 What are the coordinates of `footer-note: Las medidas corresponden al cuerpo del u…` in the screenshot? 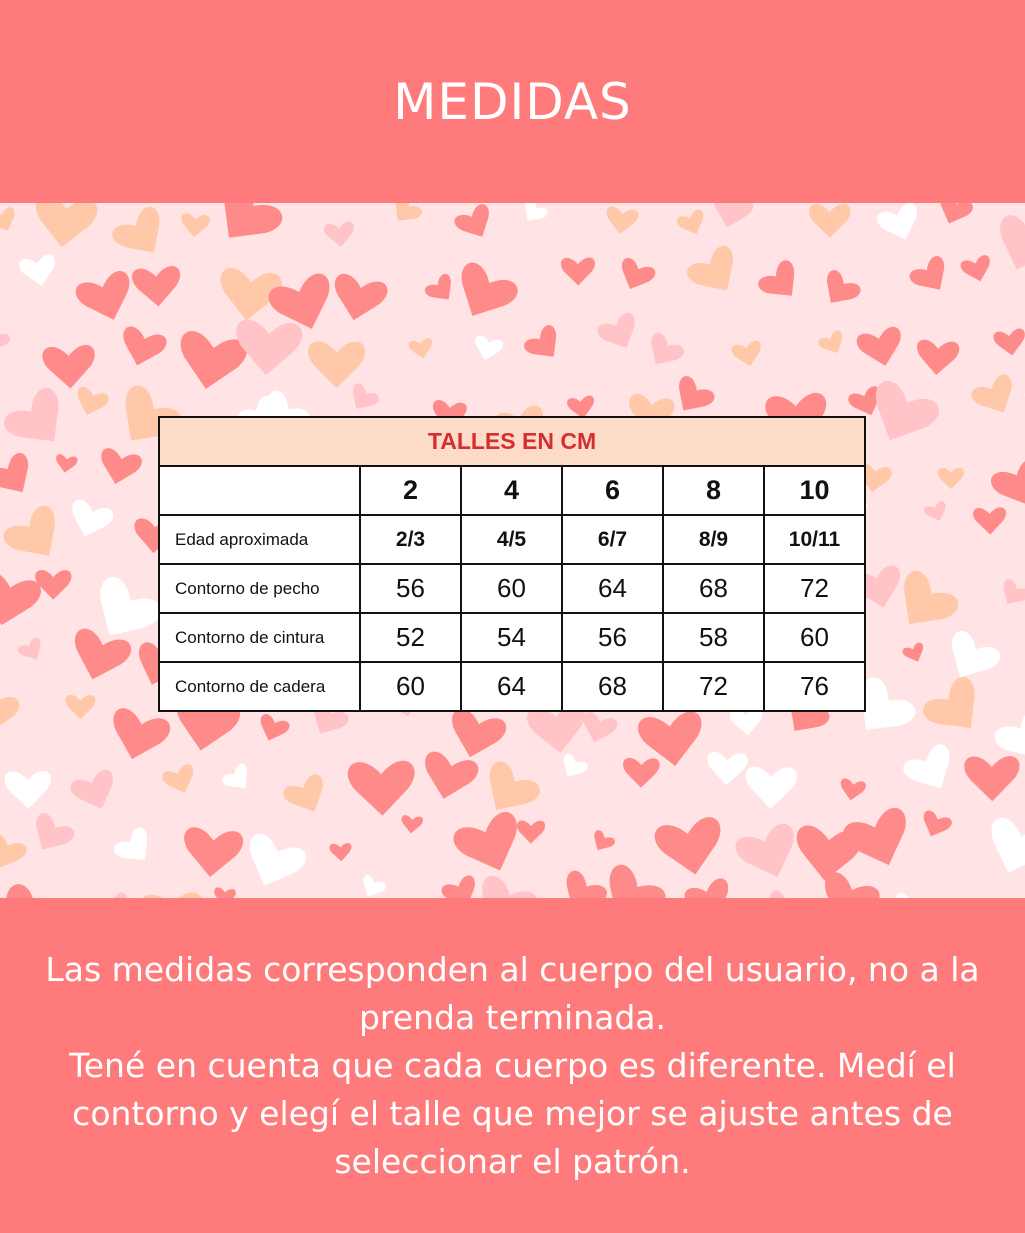 It's located at (512, 993).